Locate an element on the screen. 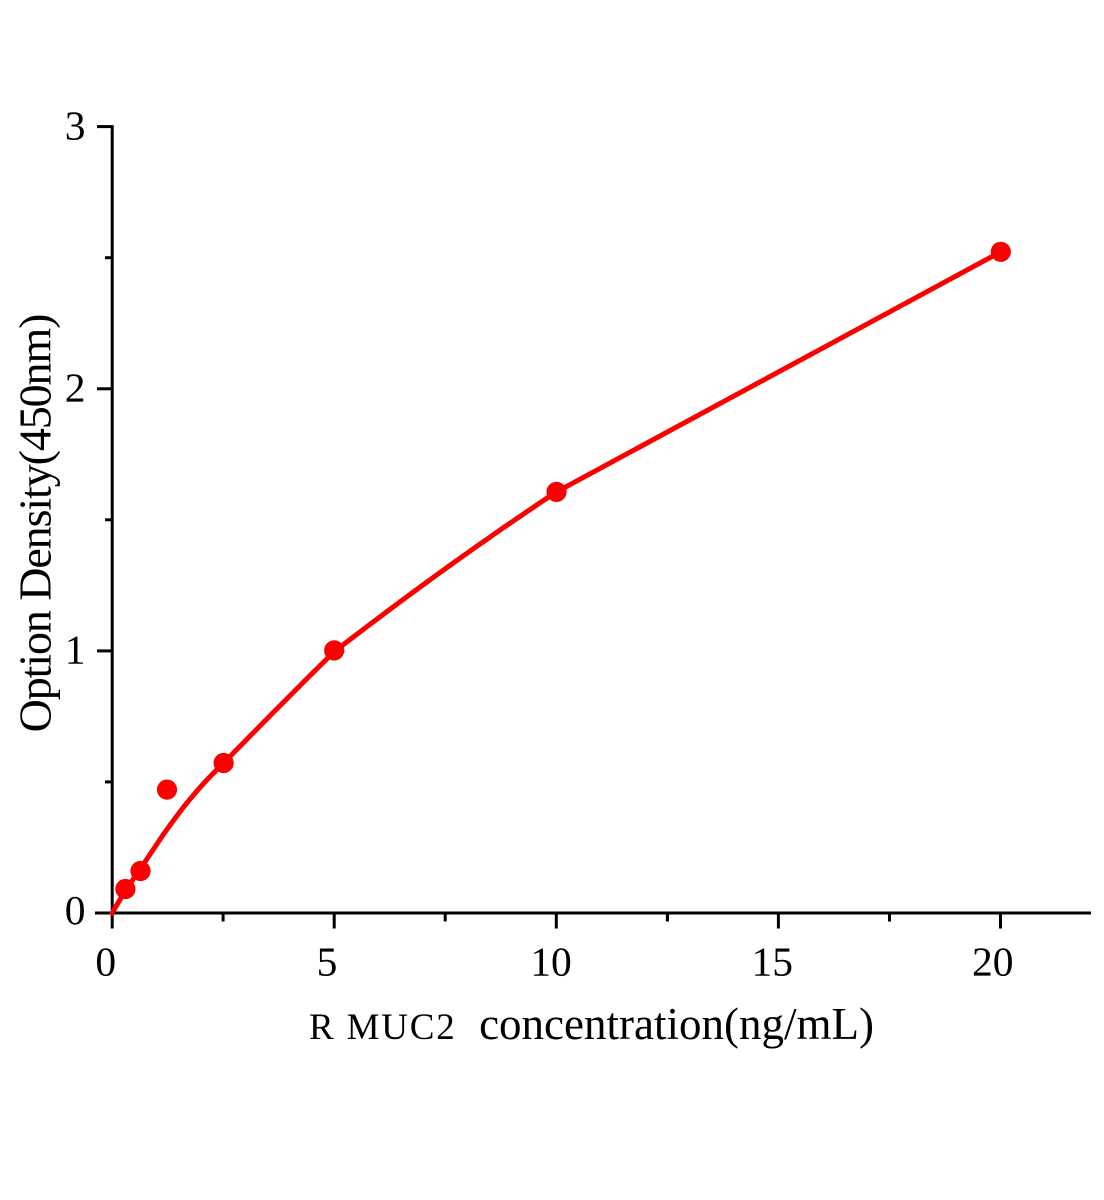  svg-text: 3 is located at coordinates (75, 125).